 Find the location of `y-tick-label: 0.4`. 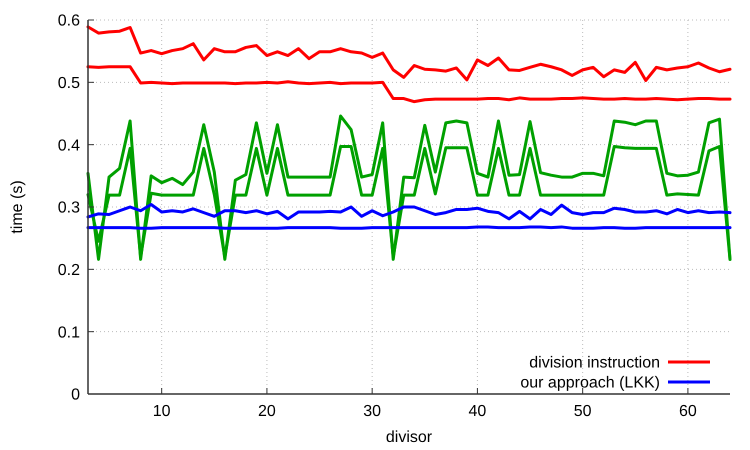

y-tick-label: 0.4 is located at coordinates (69, 145).